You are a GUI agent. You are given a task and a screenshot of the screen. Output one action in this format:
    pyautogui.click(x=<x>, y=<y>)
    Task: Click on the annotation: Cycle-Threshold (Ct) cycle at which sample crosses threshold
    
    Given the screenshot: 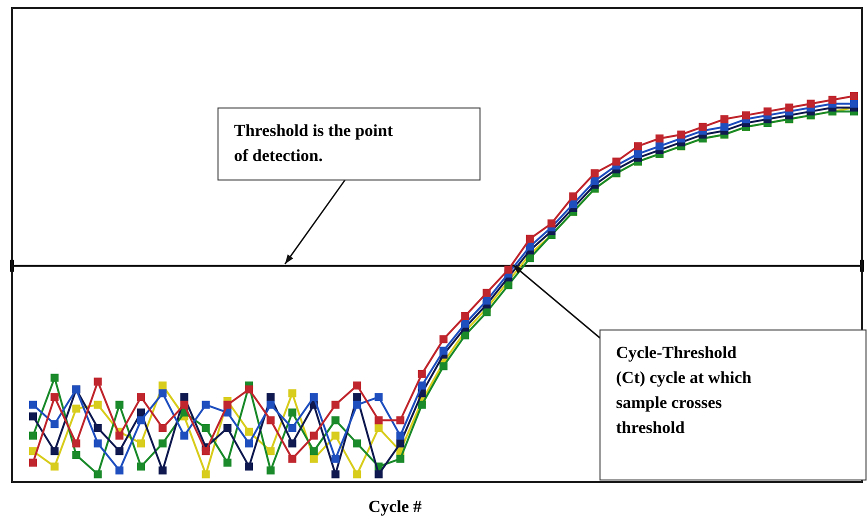 What is the action you would take?
    pyautogui.click(x=684, y=390)
    